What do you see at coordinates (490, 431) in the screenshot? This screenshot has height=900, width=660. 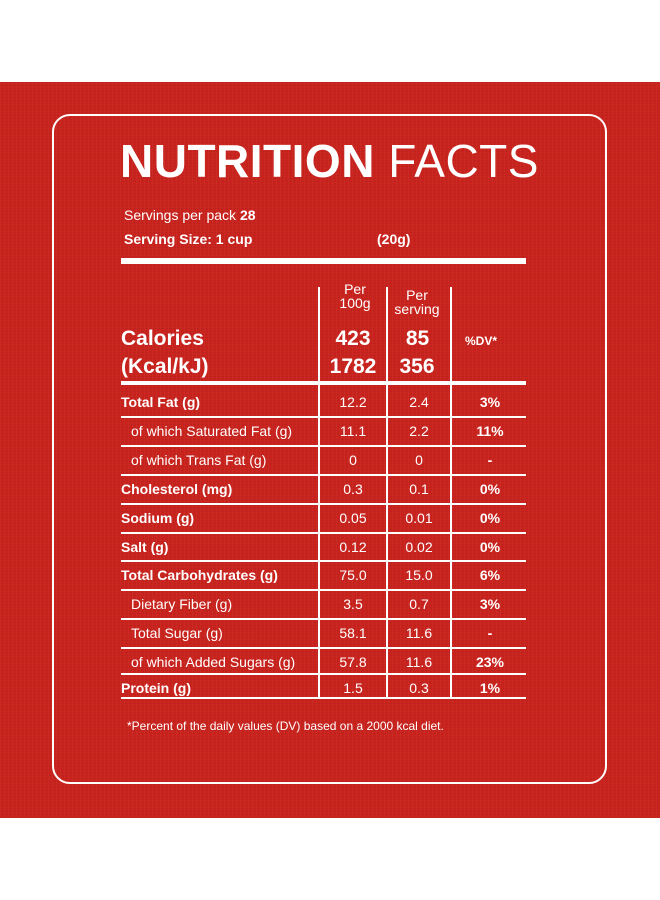 I see `row-dv-value: 11%` at bounding box center [490, 431].